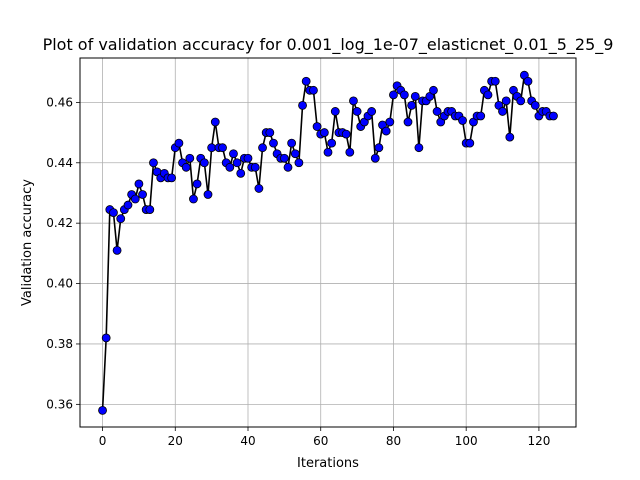 The image size is (640, 480). What do you see at coordinates (27, 242) in the screenshot?
I see `y-axis-label: Validation accuracy` at bounding box center [27, 242].